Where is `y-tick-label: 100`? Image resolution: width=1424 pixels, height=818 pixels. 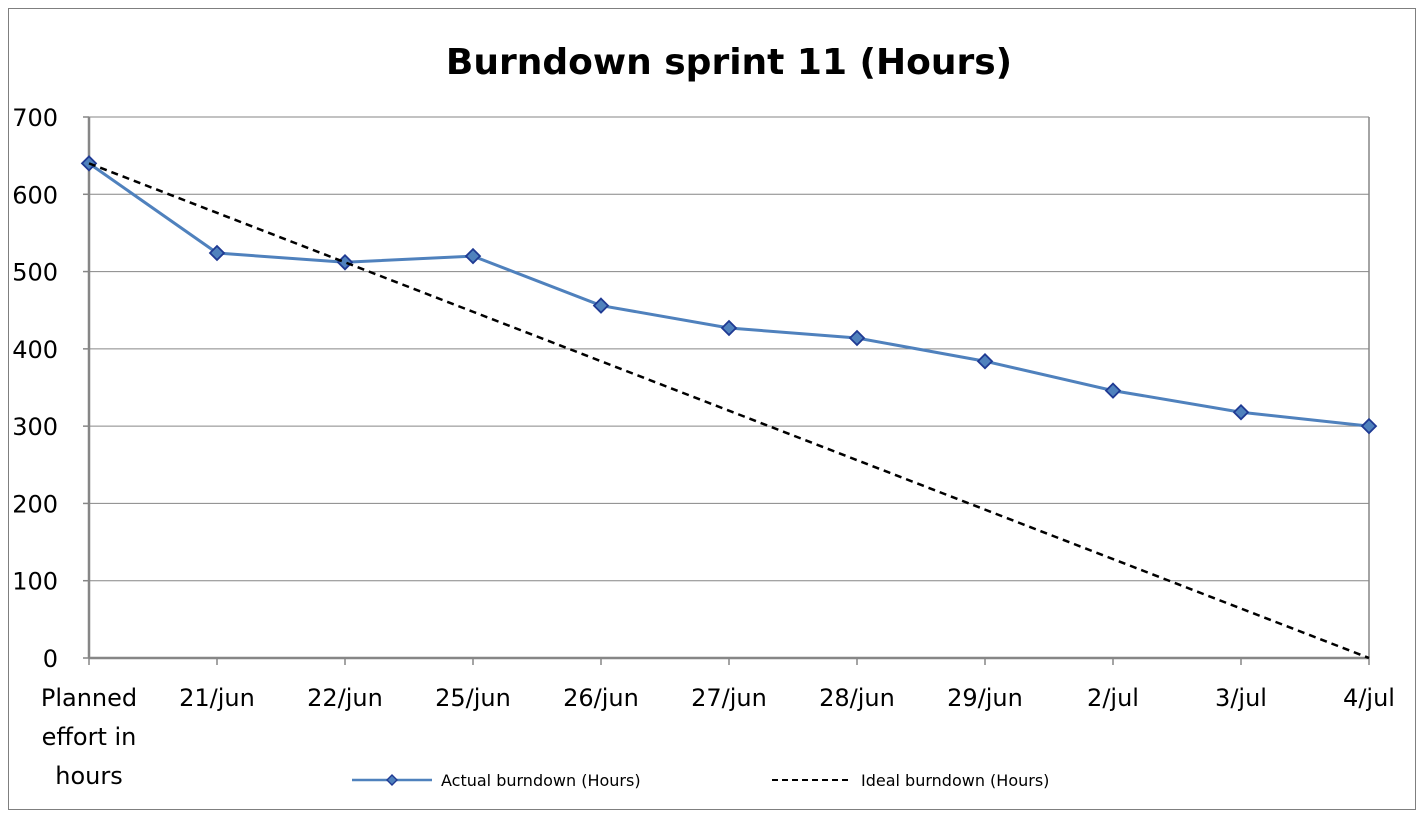
y-tick-label: 100 is located at coordinates (35, 582).